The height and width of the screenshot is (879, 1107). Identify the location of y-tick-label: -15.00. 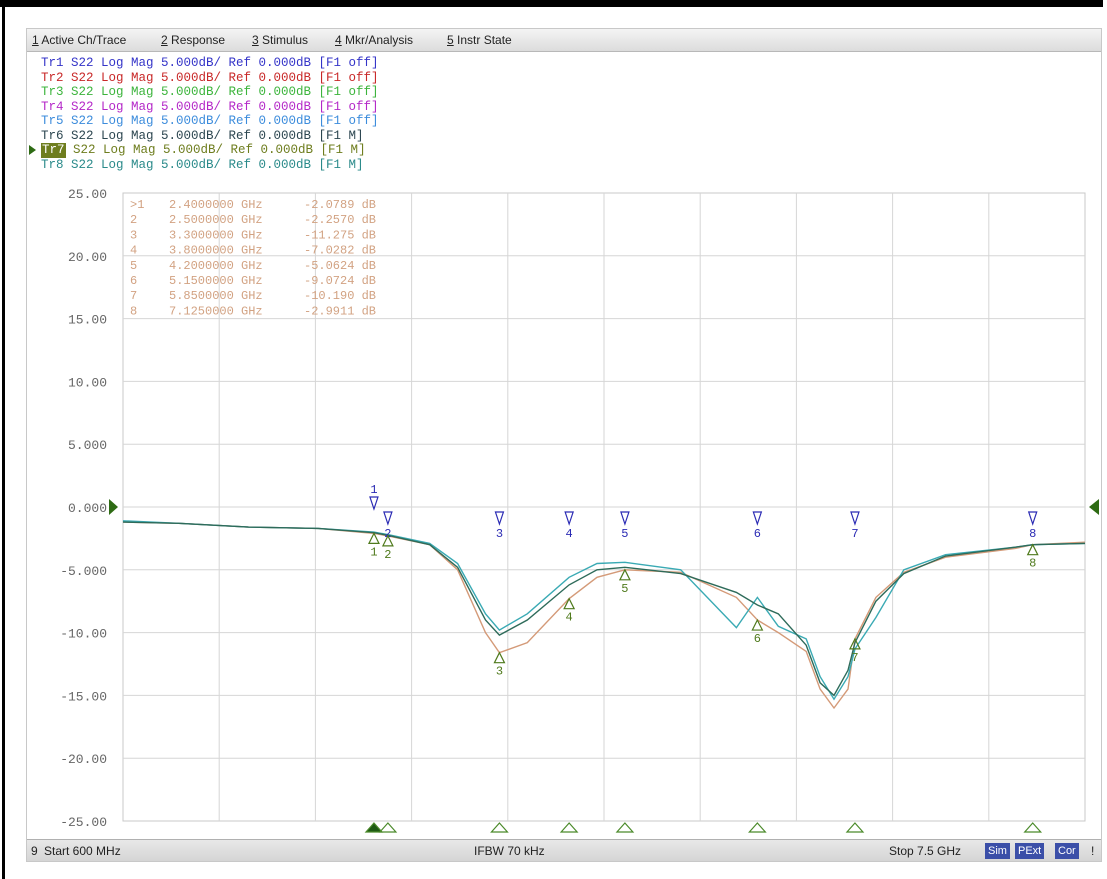
(83, 696).